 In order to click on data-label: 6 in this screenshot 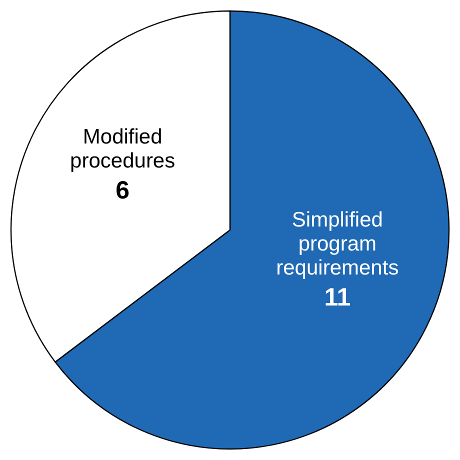, I will do `click(123, 190)`.